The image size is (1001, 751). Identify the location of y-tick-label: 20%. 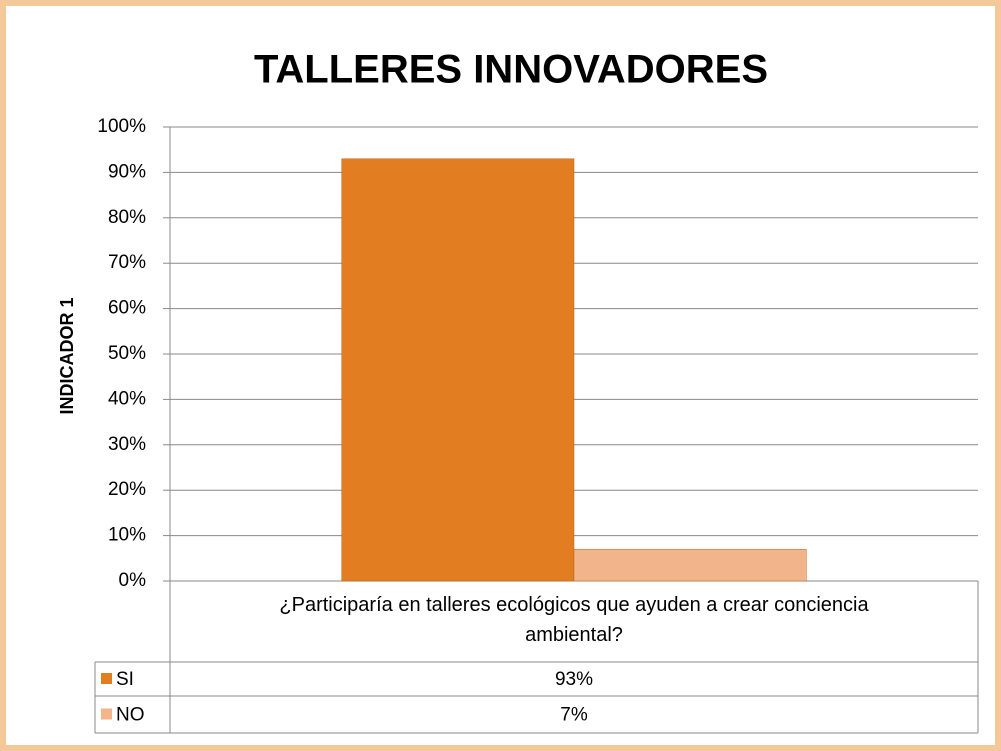
(127, 489).